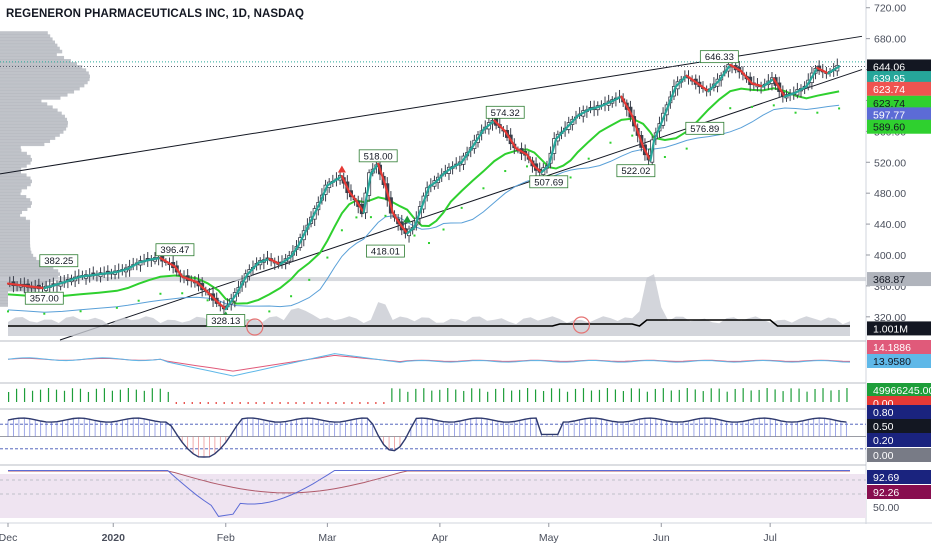 The height and width of the screenshot is (550, 932). I want to click on indicator-tag-label: 92.69, so click(886, 478).